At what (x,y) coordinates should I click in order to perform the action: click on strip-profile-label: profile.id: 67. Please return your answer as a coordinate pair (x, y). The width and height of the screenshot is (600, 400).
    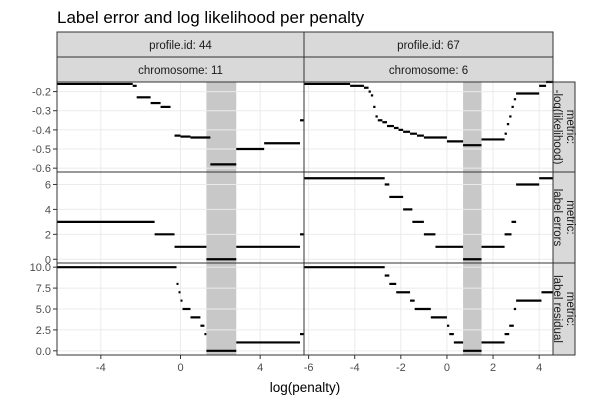
    Looking at the image, I should click on (428, 46).